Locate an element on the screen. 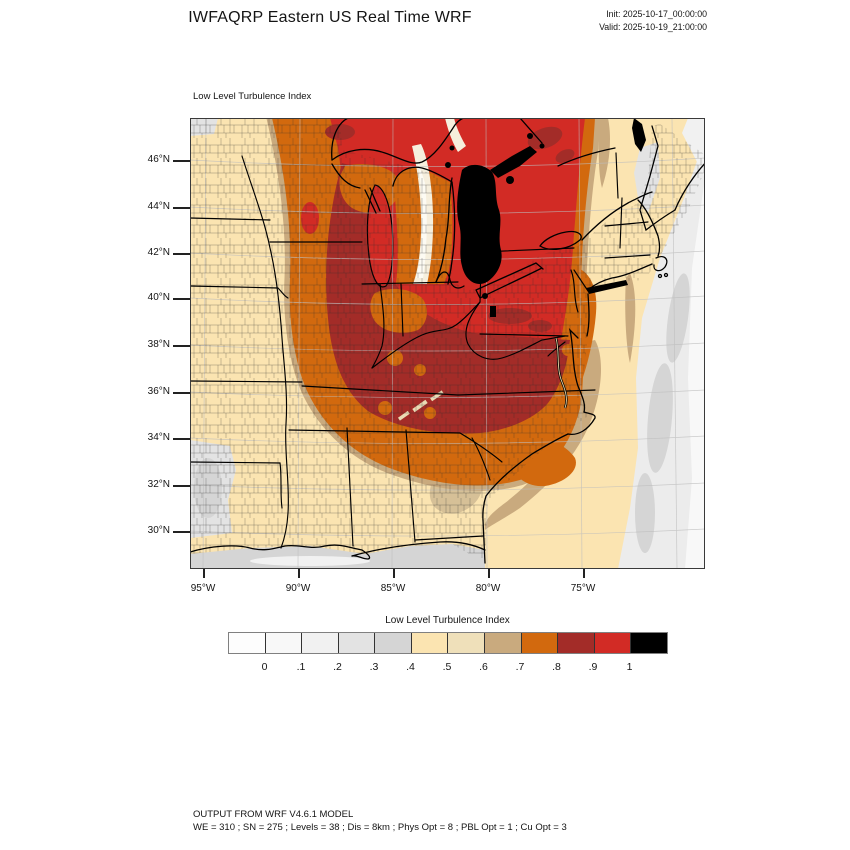 The width and height of the screenshot is (850, 850). colorbar is located at coordinates (448, 643).